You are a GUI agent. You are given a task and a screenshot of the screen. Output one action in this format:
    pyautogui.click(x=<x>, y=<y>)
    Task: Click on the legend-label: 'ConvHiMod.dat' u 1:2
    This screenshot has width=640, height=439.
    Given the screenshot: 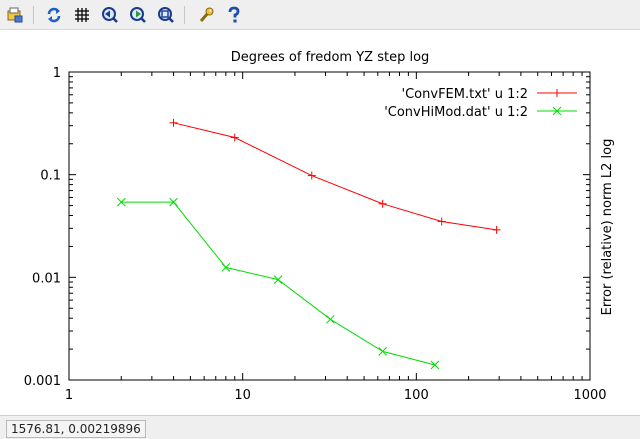 What is the action you would take?
    pyautogui.click(x=456, y=112)
    